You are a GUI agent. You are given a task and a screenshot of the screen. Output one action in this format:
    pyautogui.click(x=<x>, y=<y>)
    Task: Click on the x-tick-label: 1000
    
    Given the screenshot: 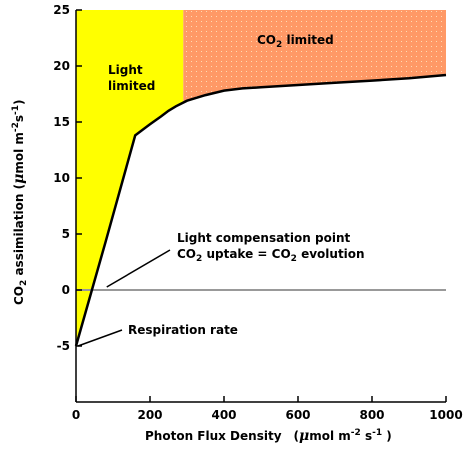 What is the action you would take?
    pyautogui.click(x=445, y=415)
    